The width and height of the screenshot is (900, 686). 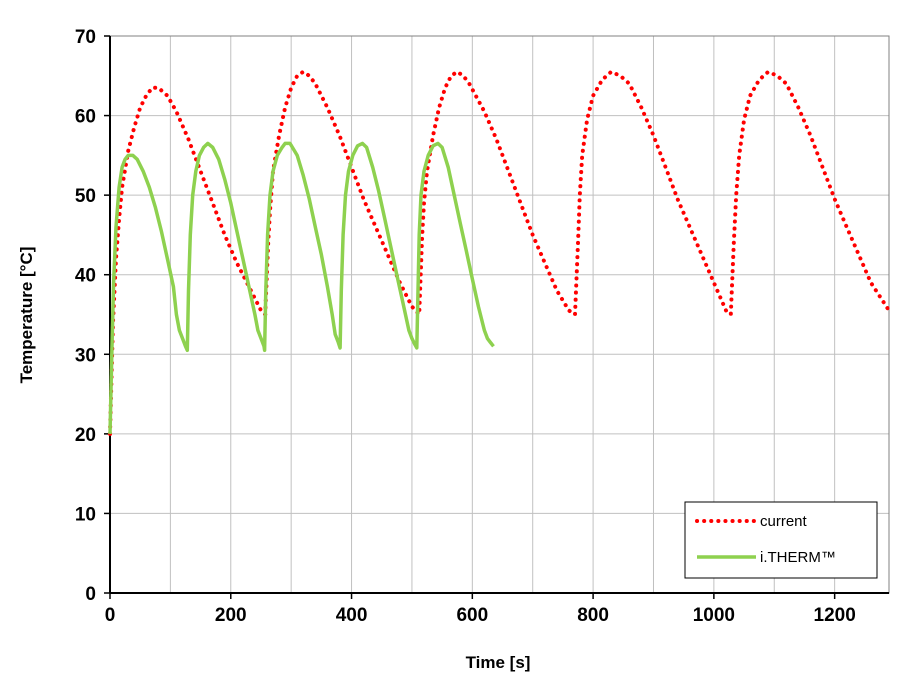 I want to click on x-ticks: 0 200 400 600 800 1000 1200, so click(x=480, y=609).